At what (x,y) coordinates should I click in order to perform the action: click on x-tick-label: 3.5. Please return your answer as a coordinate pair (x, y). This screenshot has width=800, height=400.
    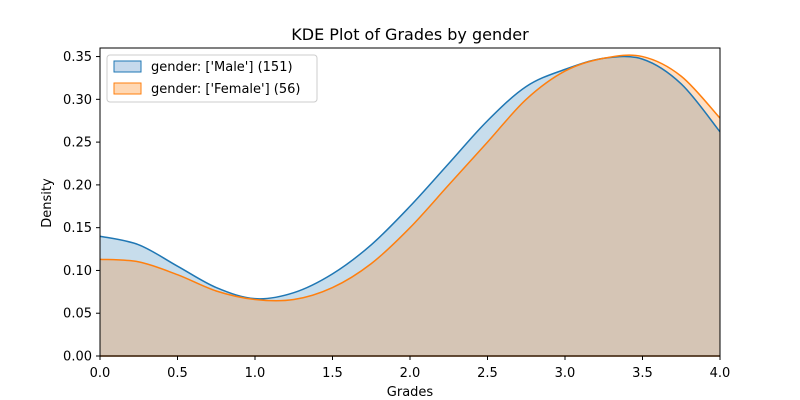
    Looking at the image, I should click on (642, 373).